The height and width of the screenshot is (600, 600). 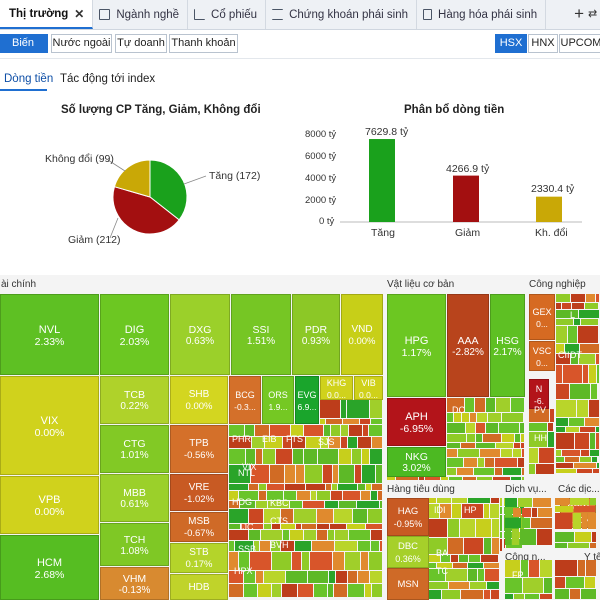 I want to click on treemap-cell-mbb: MBB 0.61%, so click(x=134, y=498).